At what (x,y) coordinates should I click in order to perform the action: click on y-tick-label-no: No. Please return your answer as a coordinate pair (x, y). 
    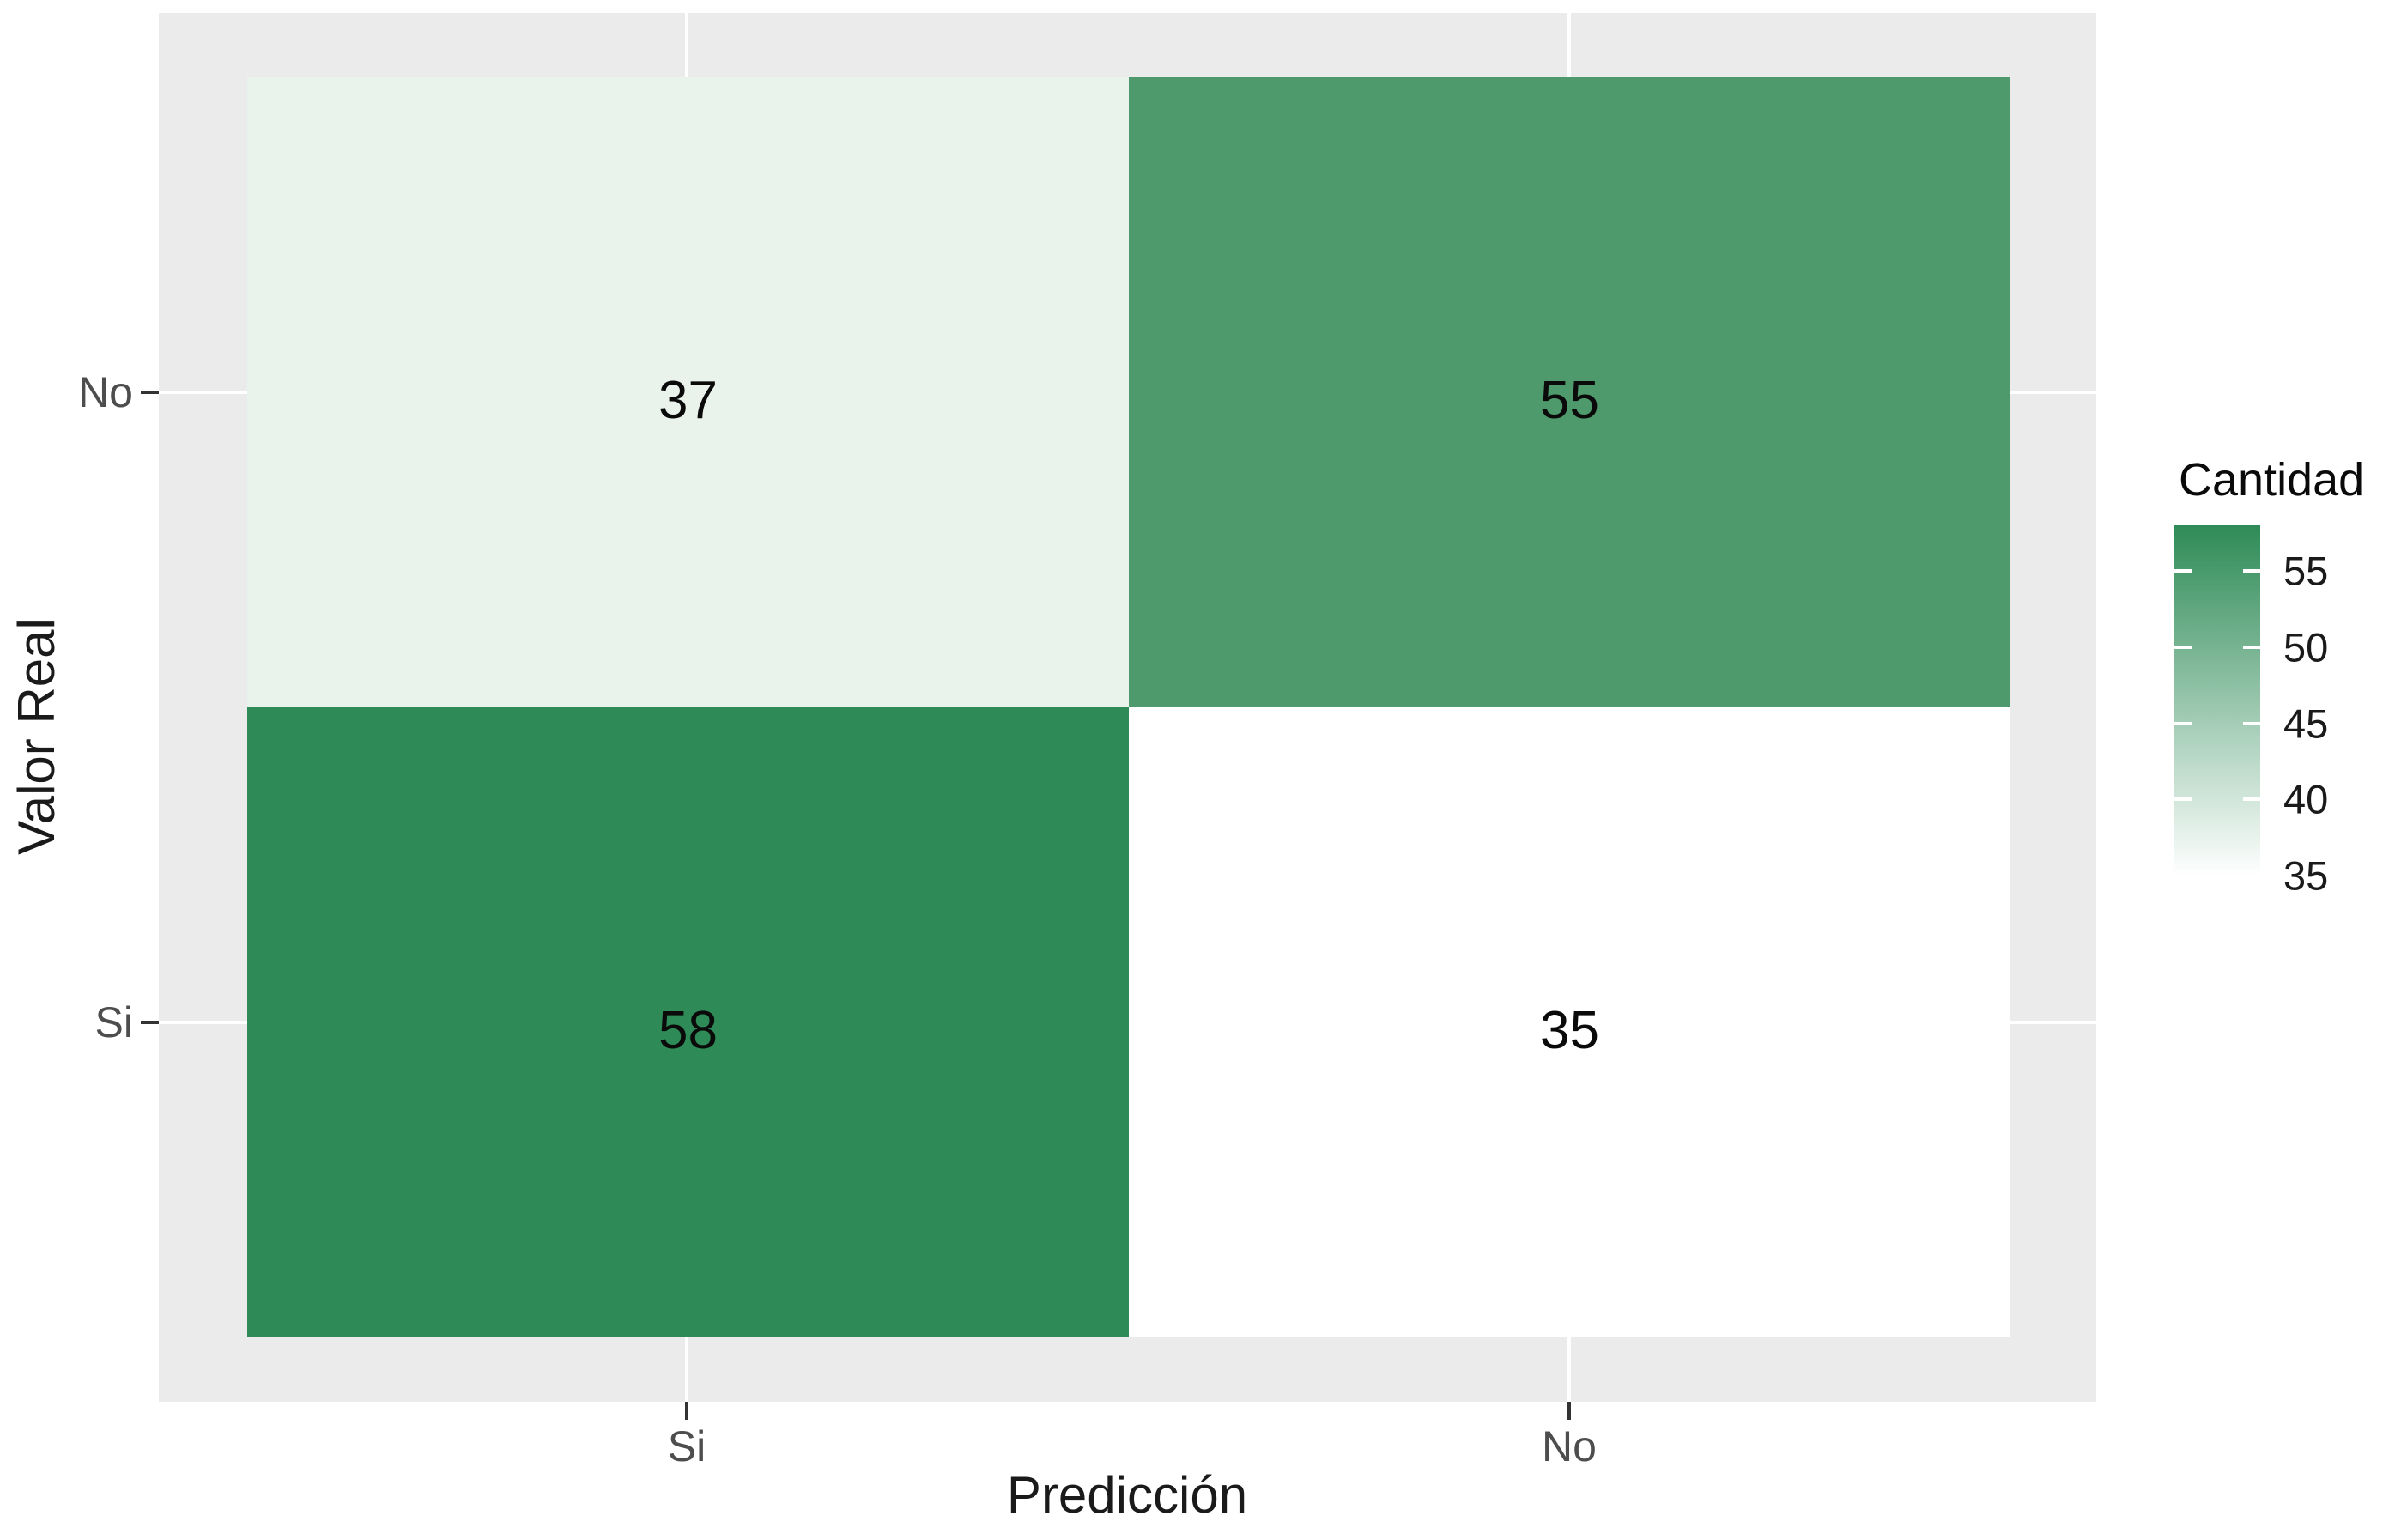
    Looking at the image, I should click on (105, 392).